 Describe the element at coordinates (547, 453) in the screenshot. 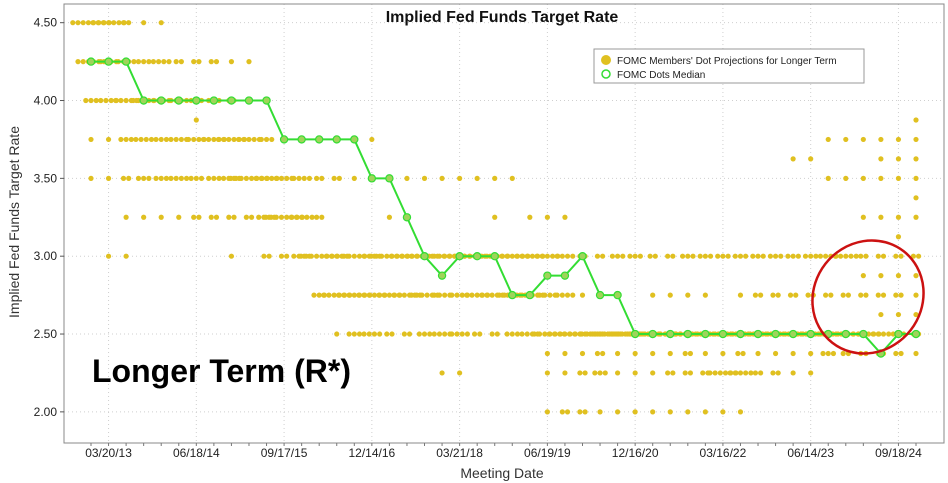

I see `x-tick-label: 06/19/19` at that location.